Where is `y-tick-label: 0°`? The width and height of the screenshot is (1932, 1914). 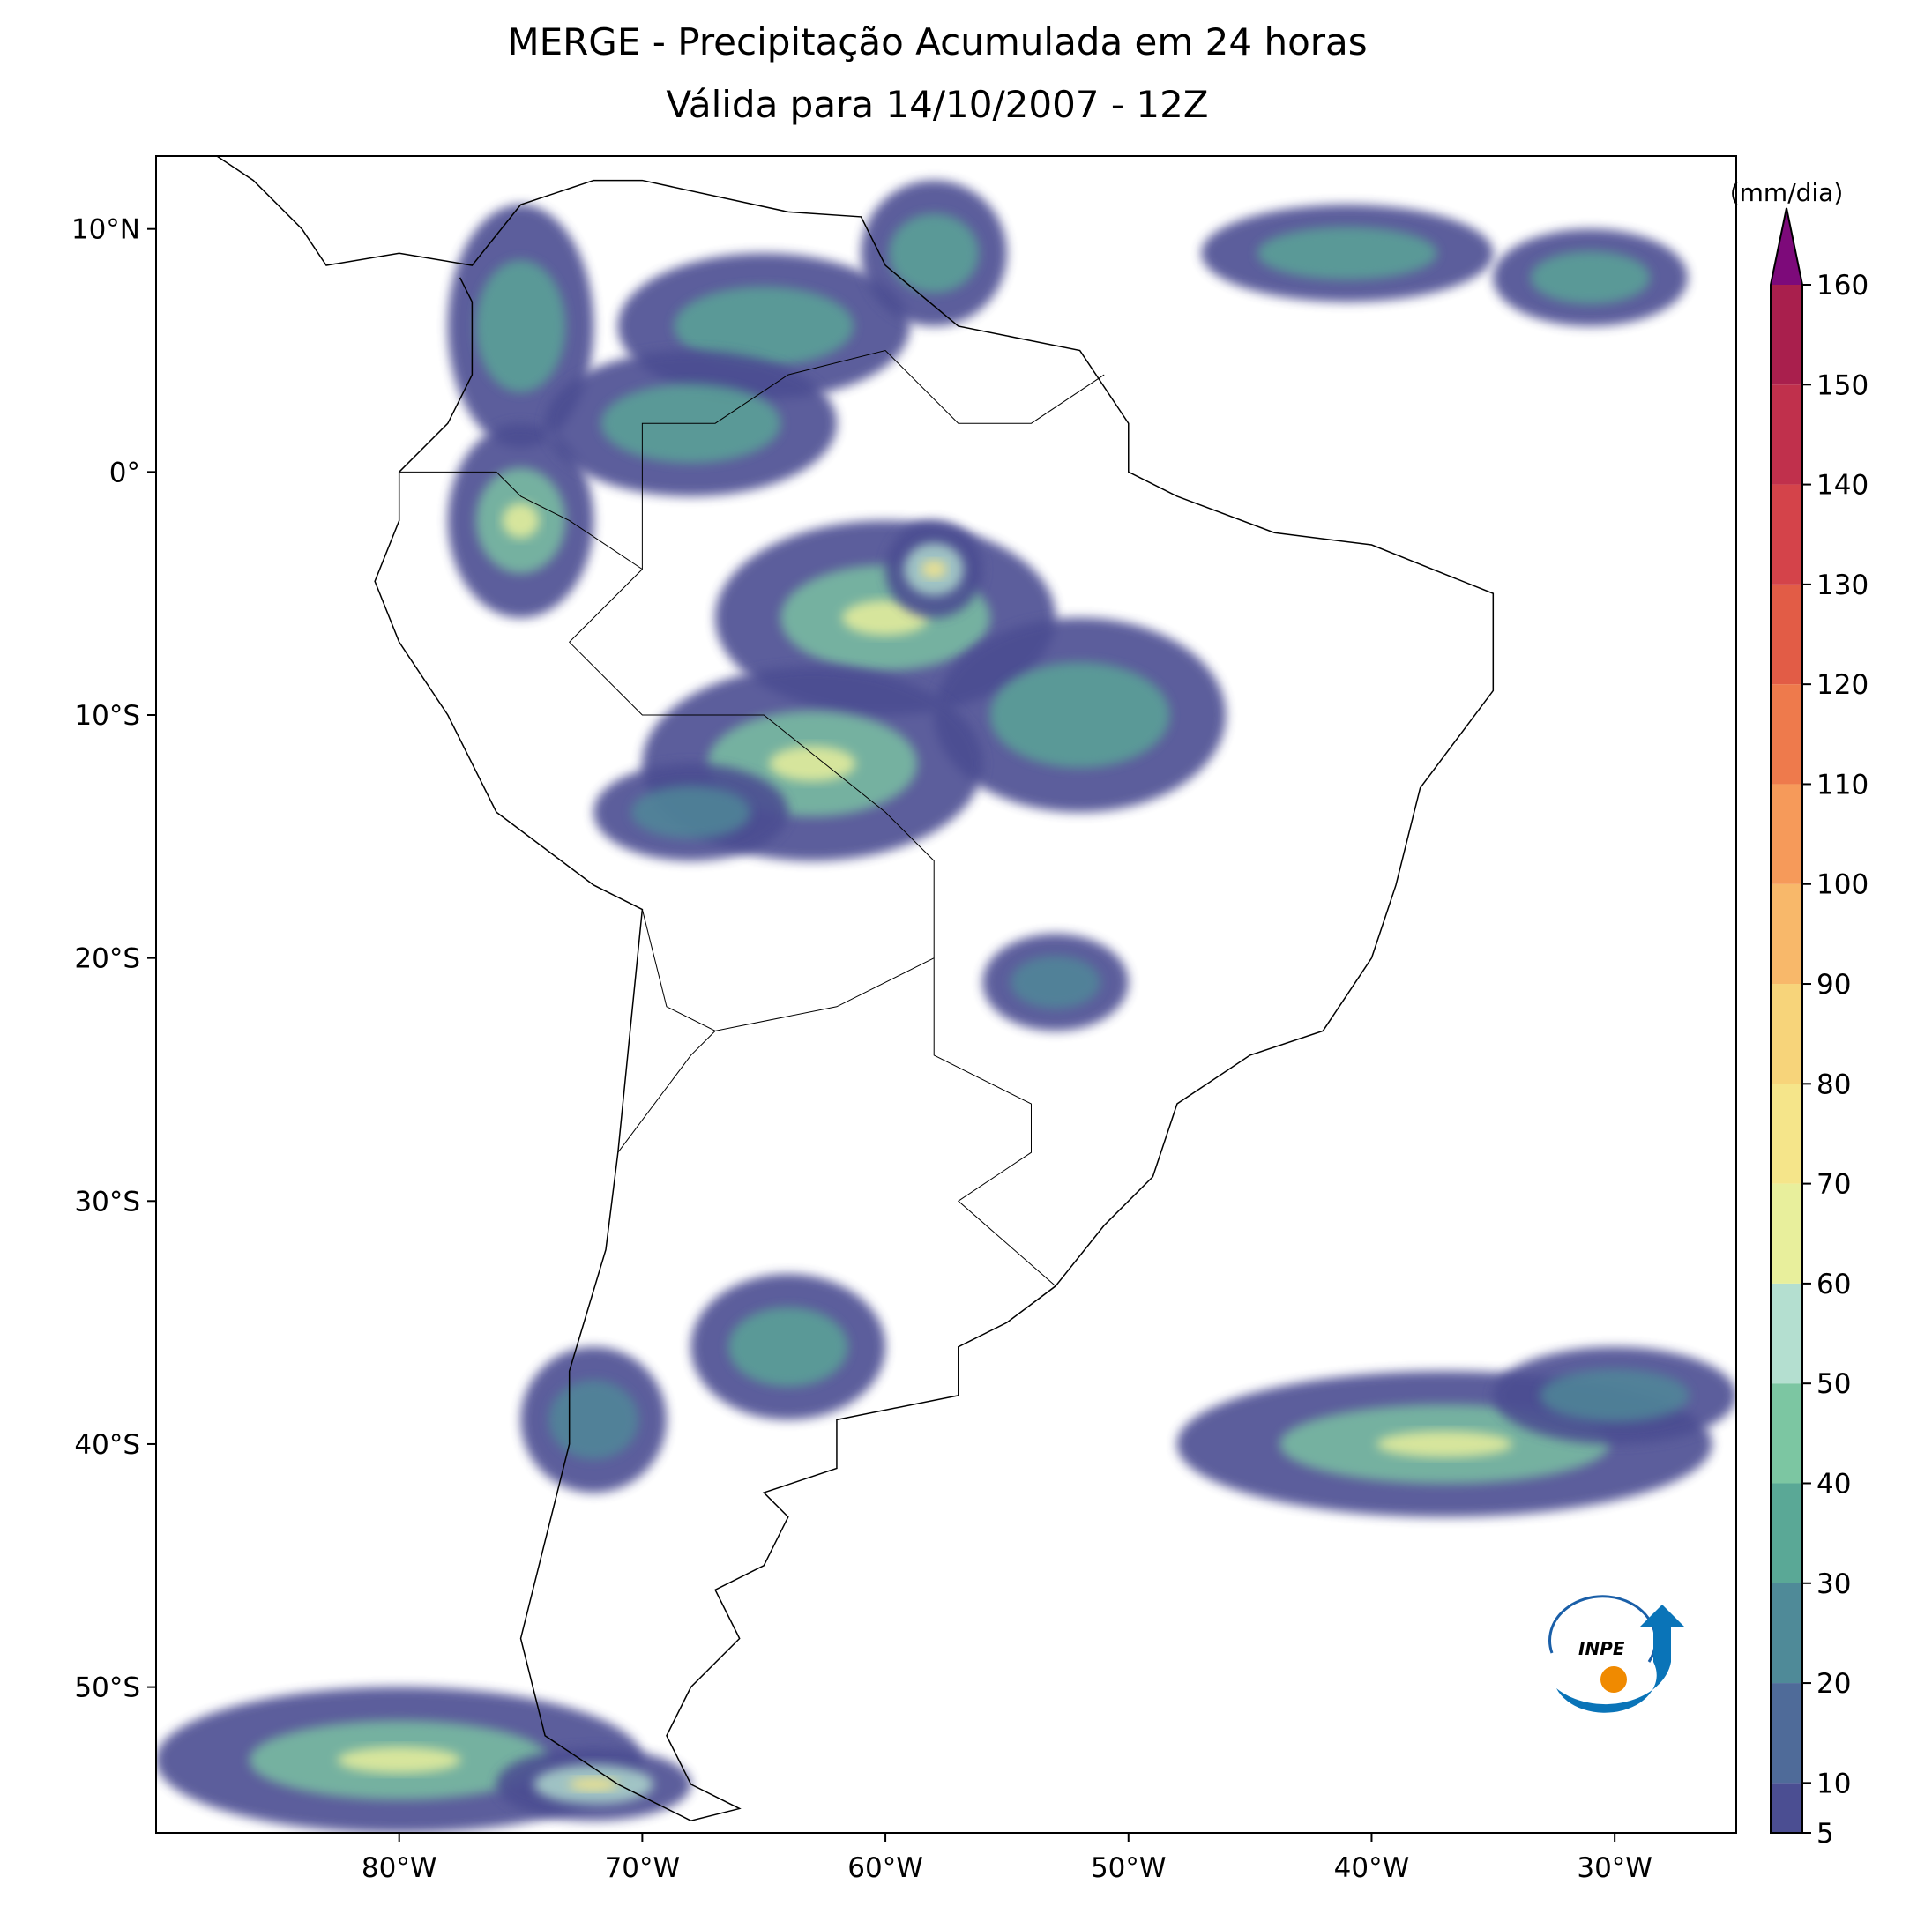
y-tick-label: 0° is located at coordinates (124, 472).